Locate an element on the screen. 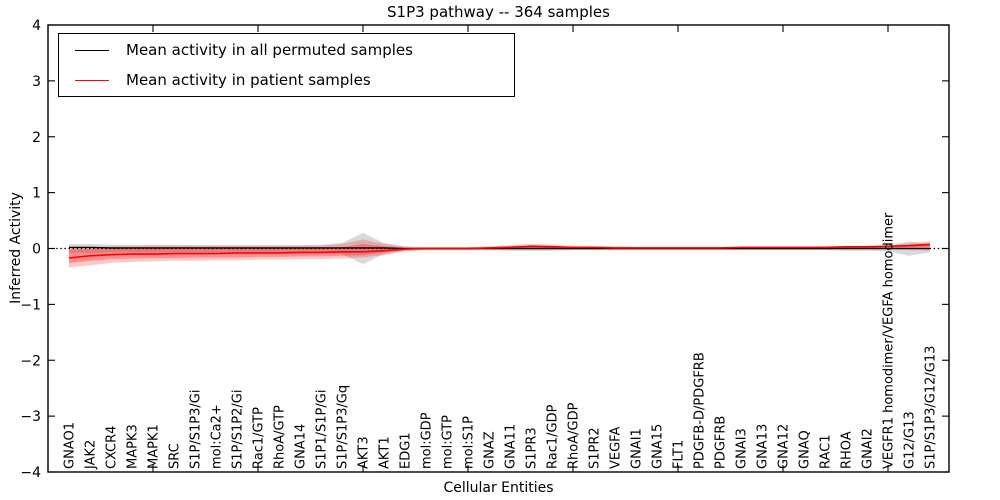  x-tick-label: RHOA is located at coordinates (847, 450).